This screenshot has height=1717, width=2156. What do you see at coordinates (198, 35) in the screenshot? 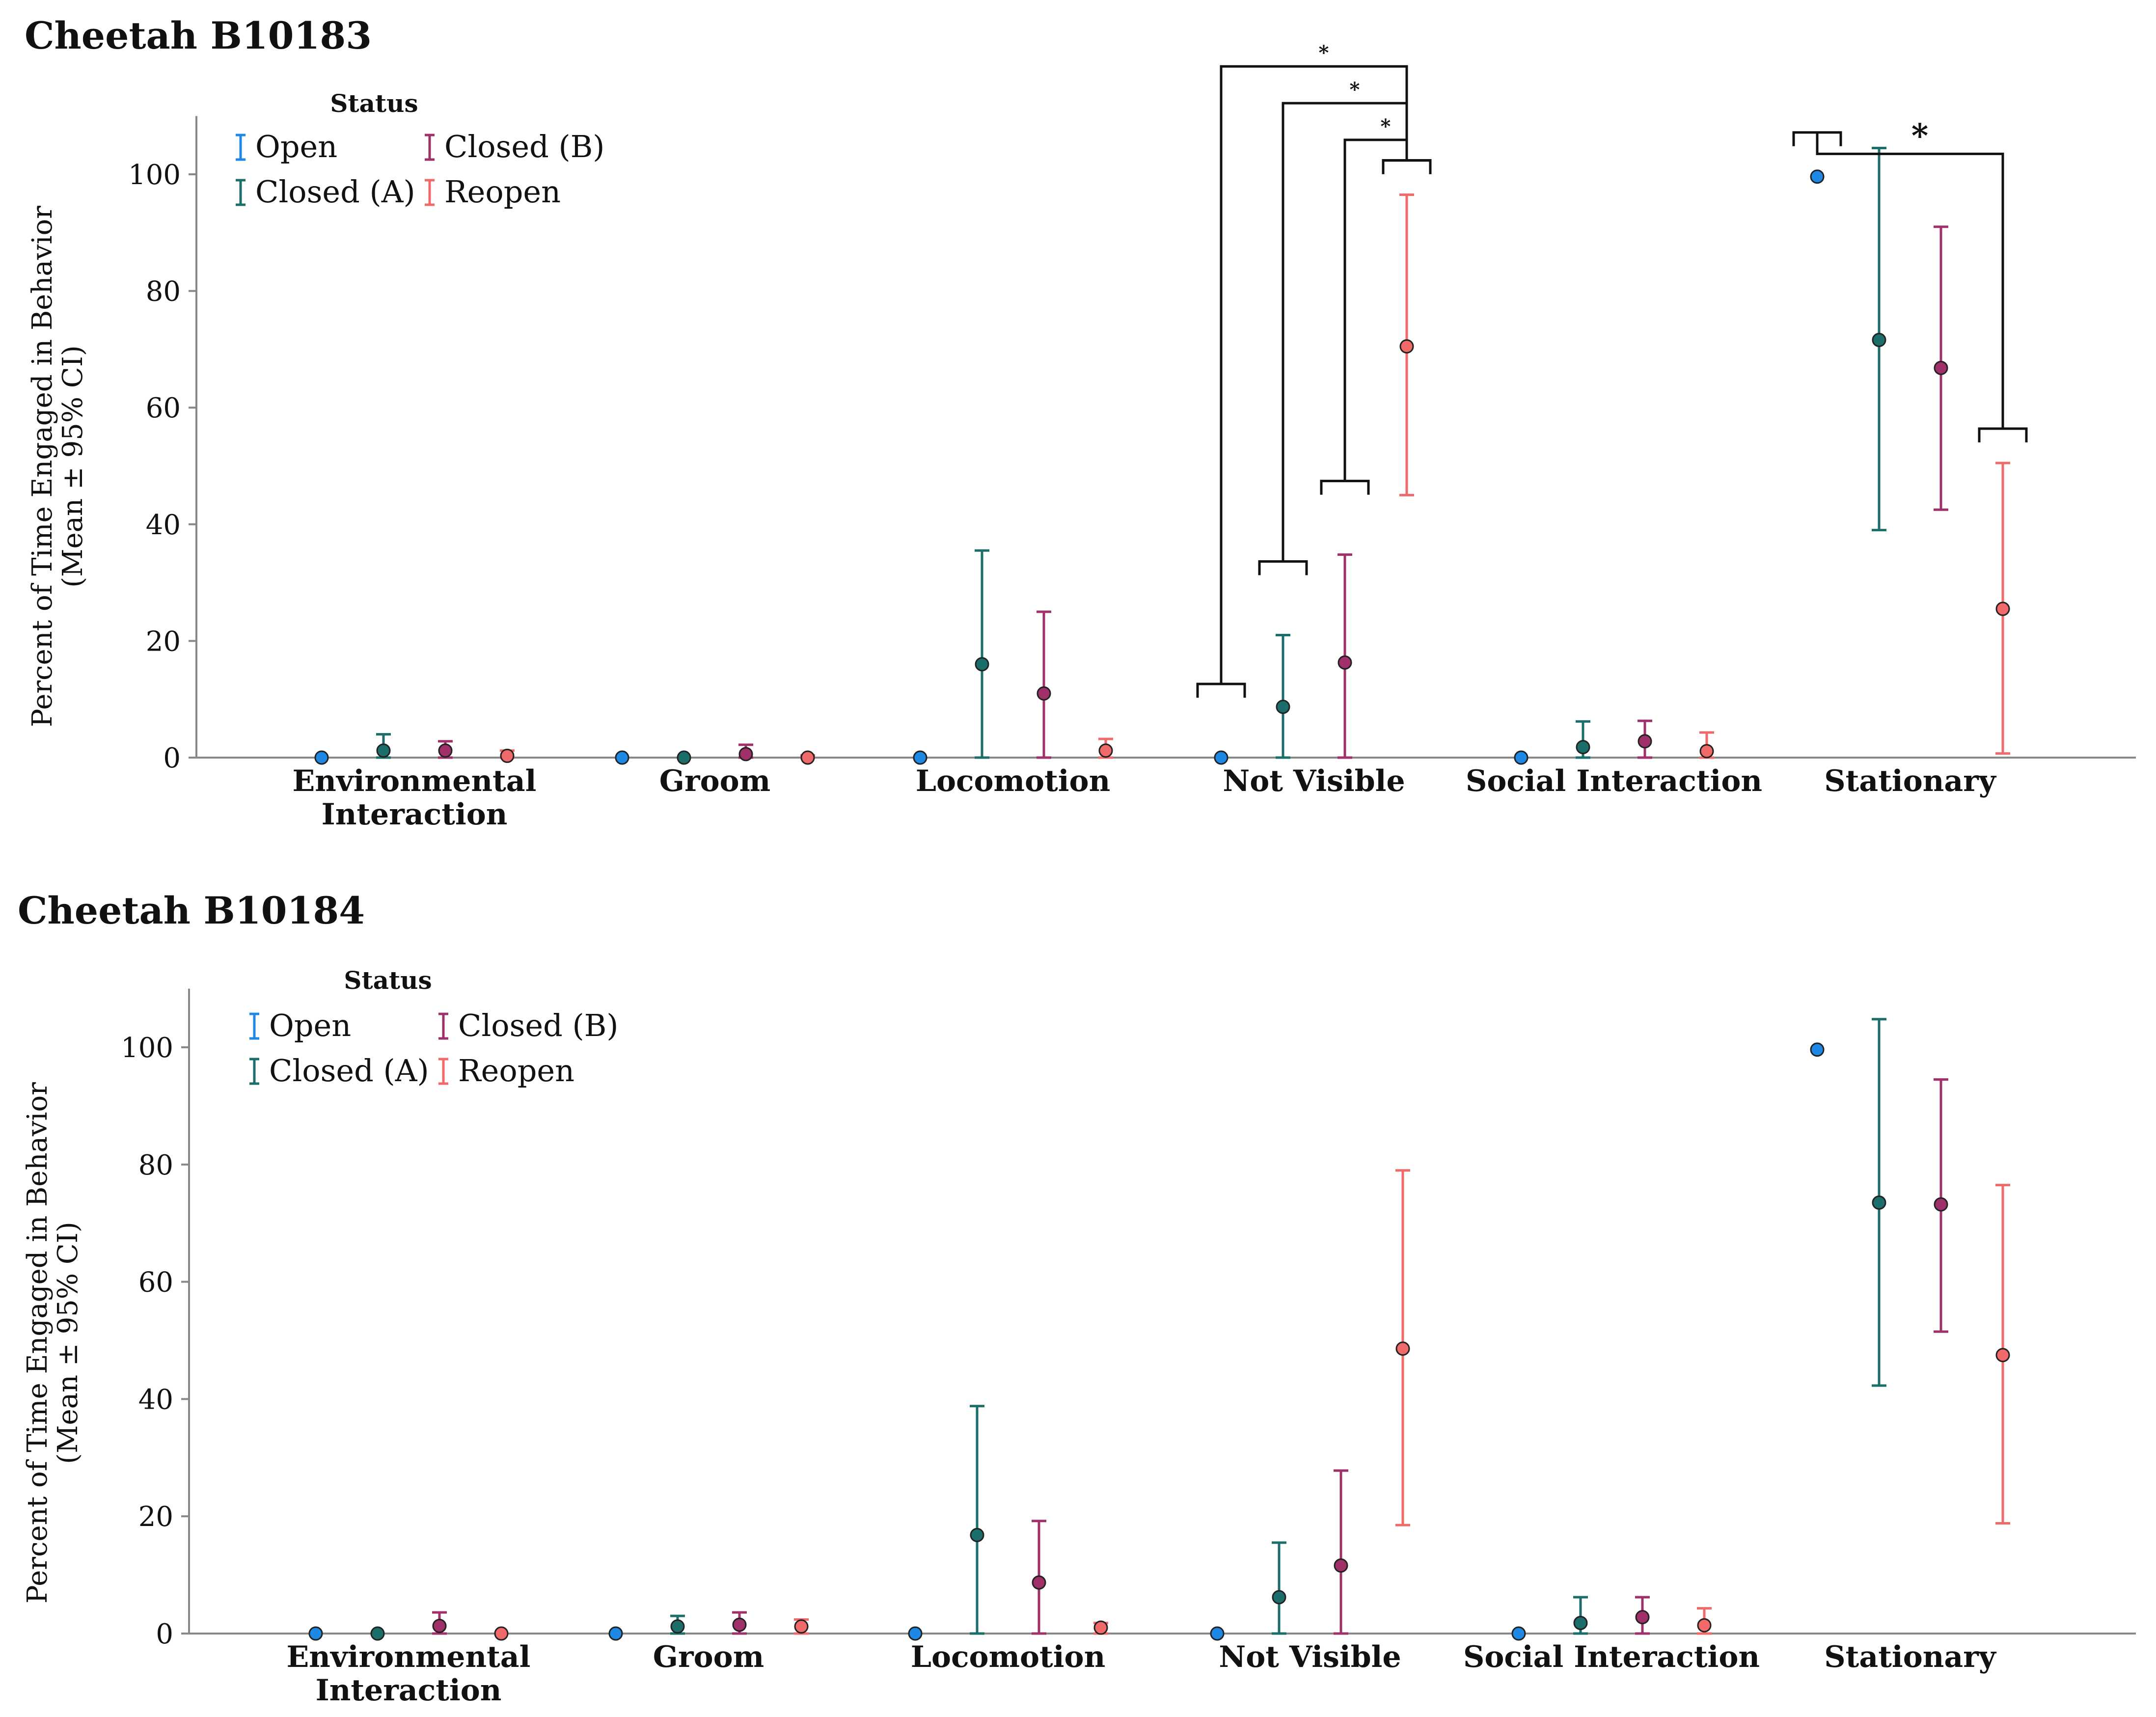
I see `chart-title-top: Cheetah B10183` at bounding box center [198, 35].